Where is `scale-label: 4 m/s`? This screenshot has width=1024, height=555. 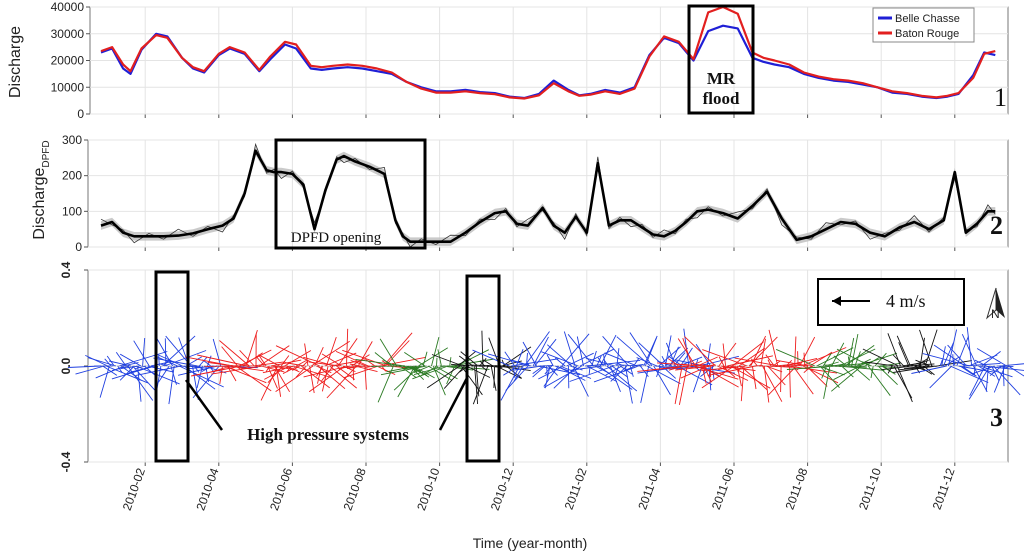 scale-label: 4 m/s is located at coordinates (906, 301).